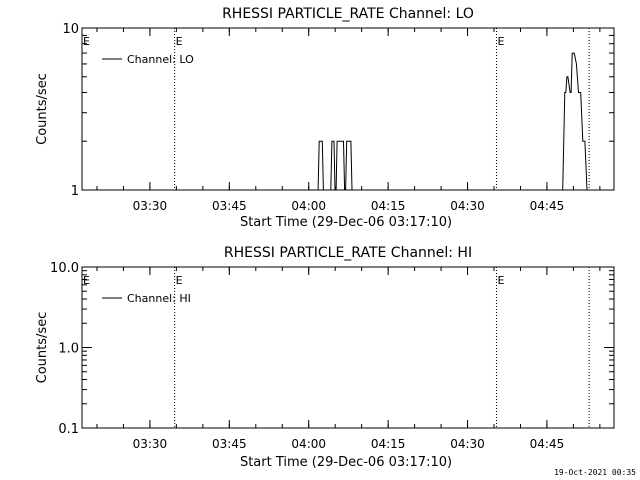  Describe the element at coordinates (68, 429) in the screenshot. I see `y-tick-label: 0.1` at that location.